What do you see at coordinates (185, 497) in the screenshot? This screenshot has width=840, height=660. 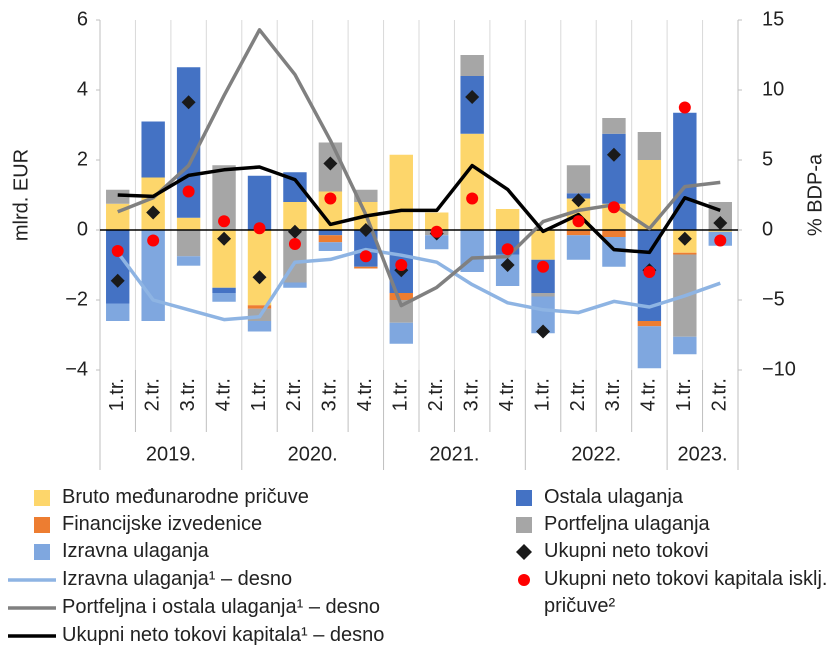 I see `legend-label: Bruto međunarodne pričuve` at bounding box center [185, 497].